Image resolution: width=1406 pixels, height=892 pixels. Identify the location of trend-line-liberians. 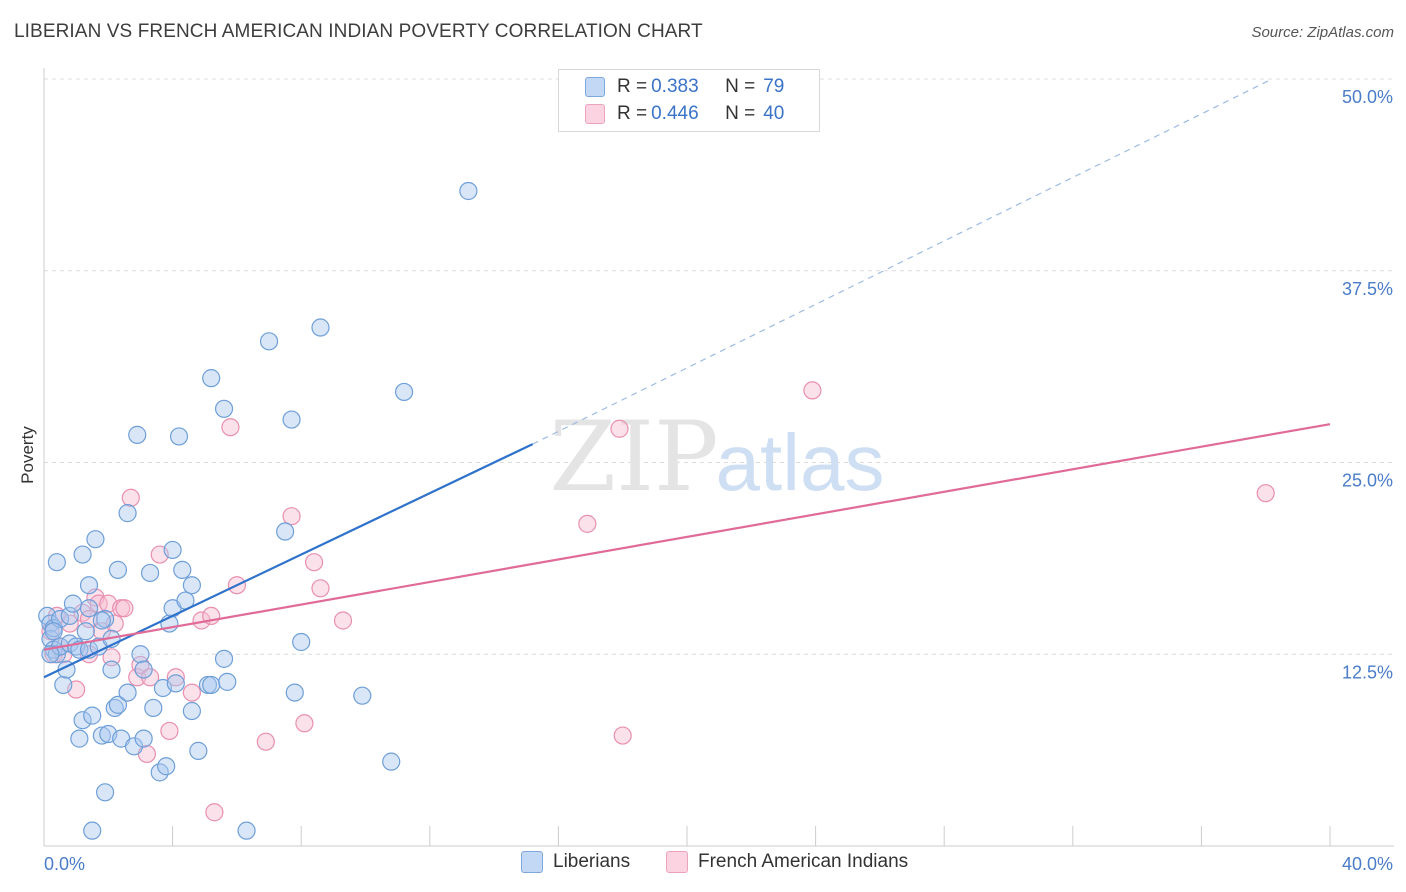
(288, 561).